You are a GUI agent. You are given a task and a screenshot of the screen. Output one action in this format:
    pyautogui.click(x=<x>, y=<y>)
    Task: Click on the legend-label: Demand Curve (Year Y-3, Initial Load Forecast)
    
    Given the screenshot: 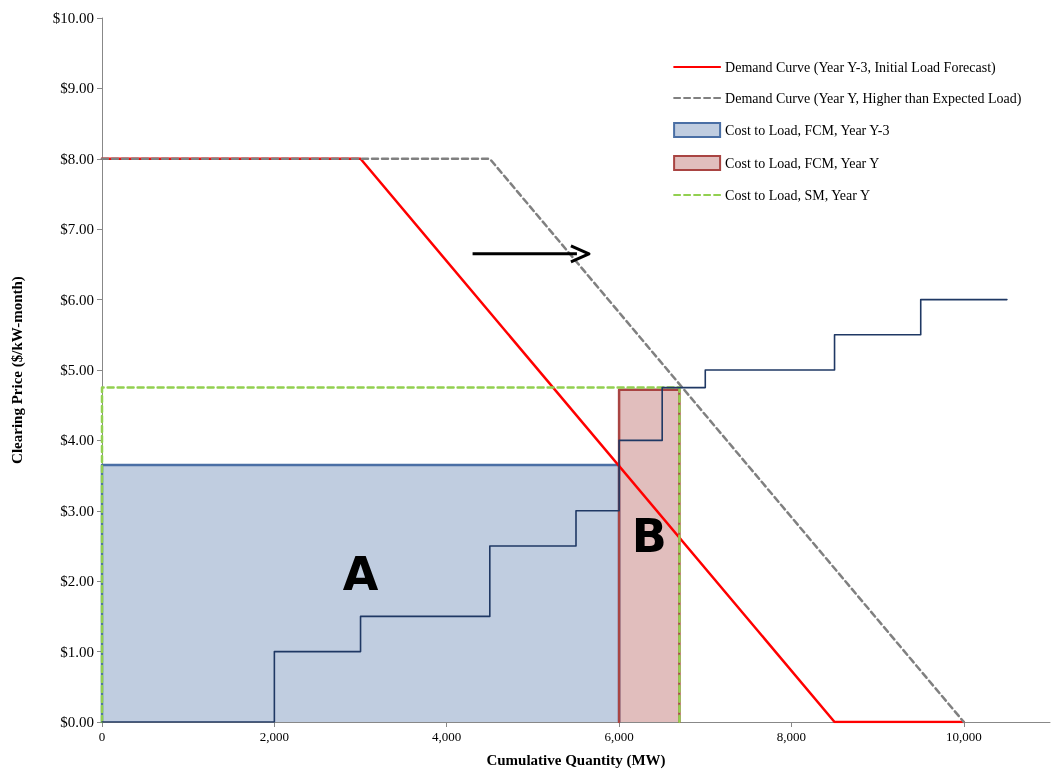 What is the action you would take?
    pyautogui.click(x=861, y=67)
    